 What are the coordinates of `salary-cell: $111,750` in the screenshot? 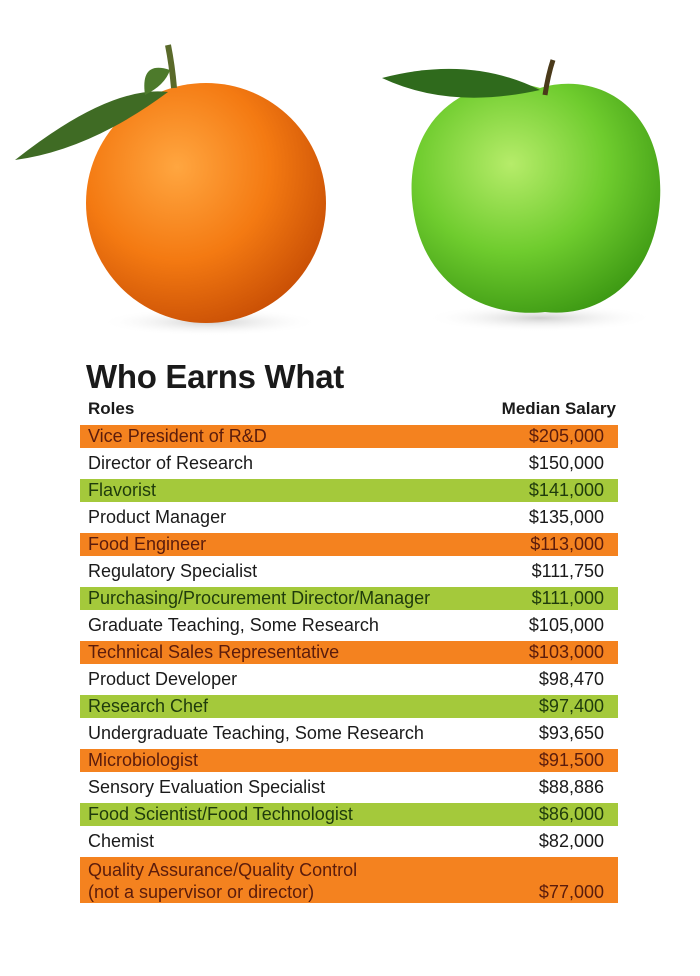 It's located at (567, 571).